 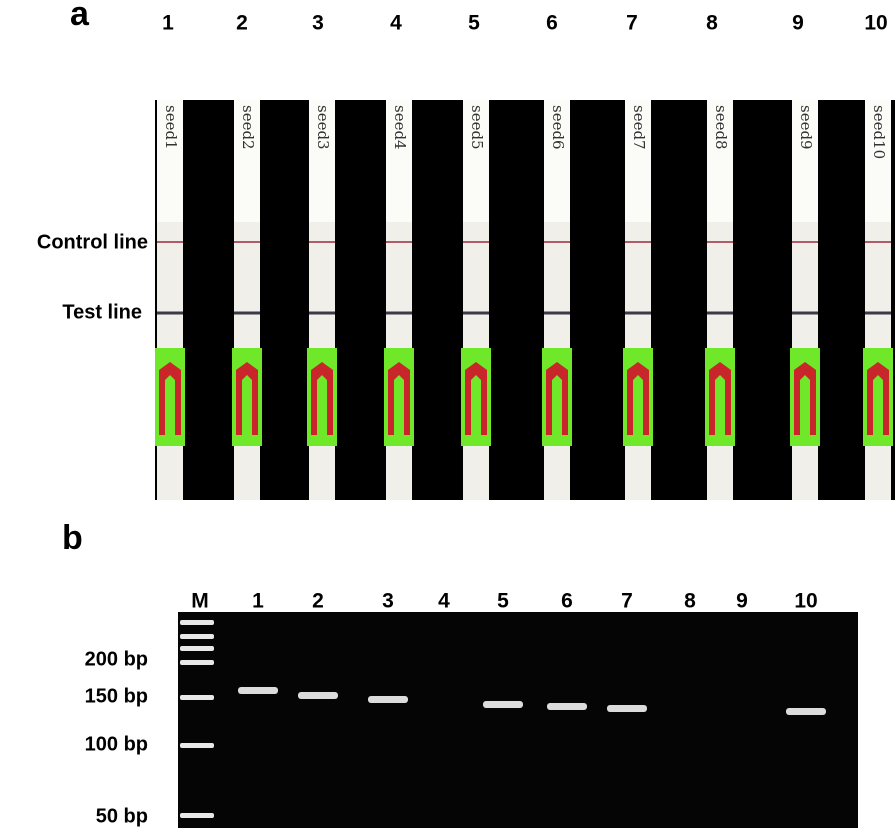 I want to click on strip-note: seed7, so click(x=639, y=127).